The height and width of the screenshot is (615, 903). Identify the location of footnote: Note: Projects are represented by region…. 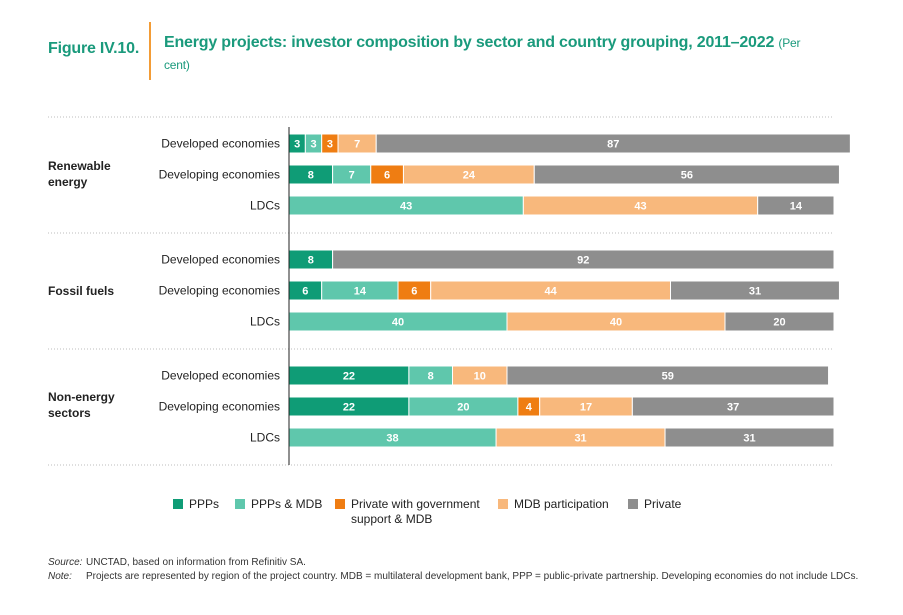
(453, 577).